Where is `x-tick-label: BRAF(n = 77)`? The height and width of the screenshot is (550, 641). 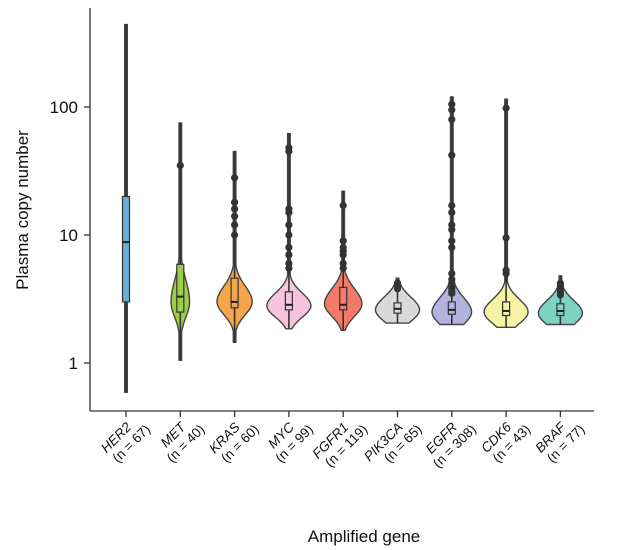 x-tick-label: BRAF(n = 77) is located at coordinates (559, 438).